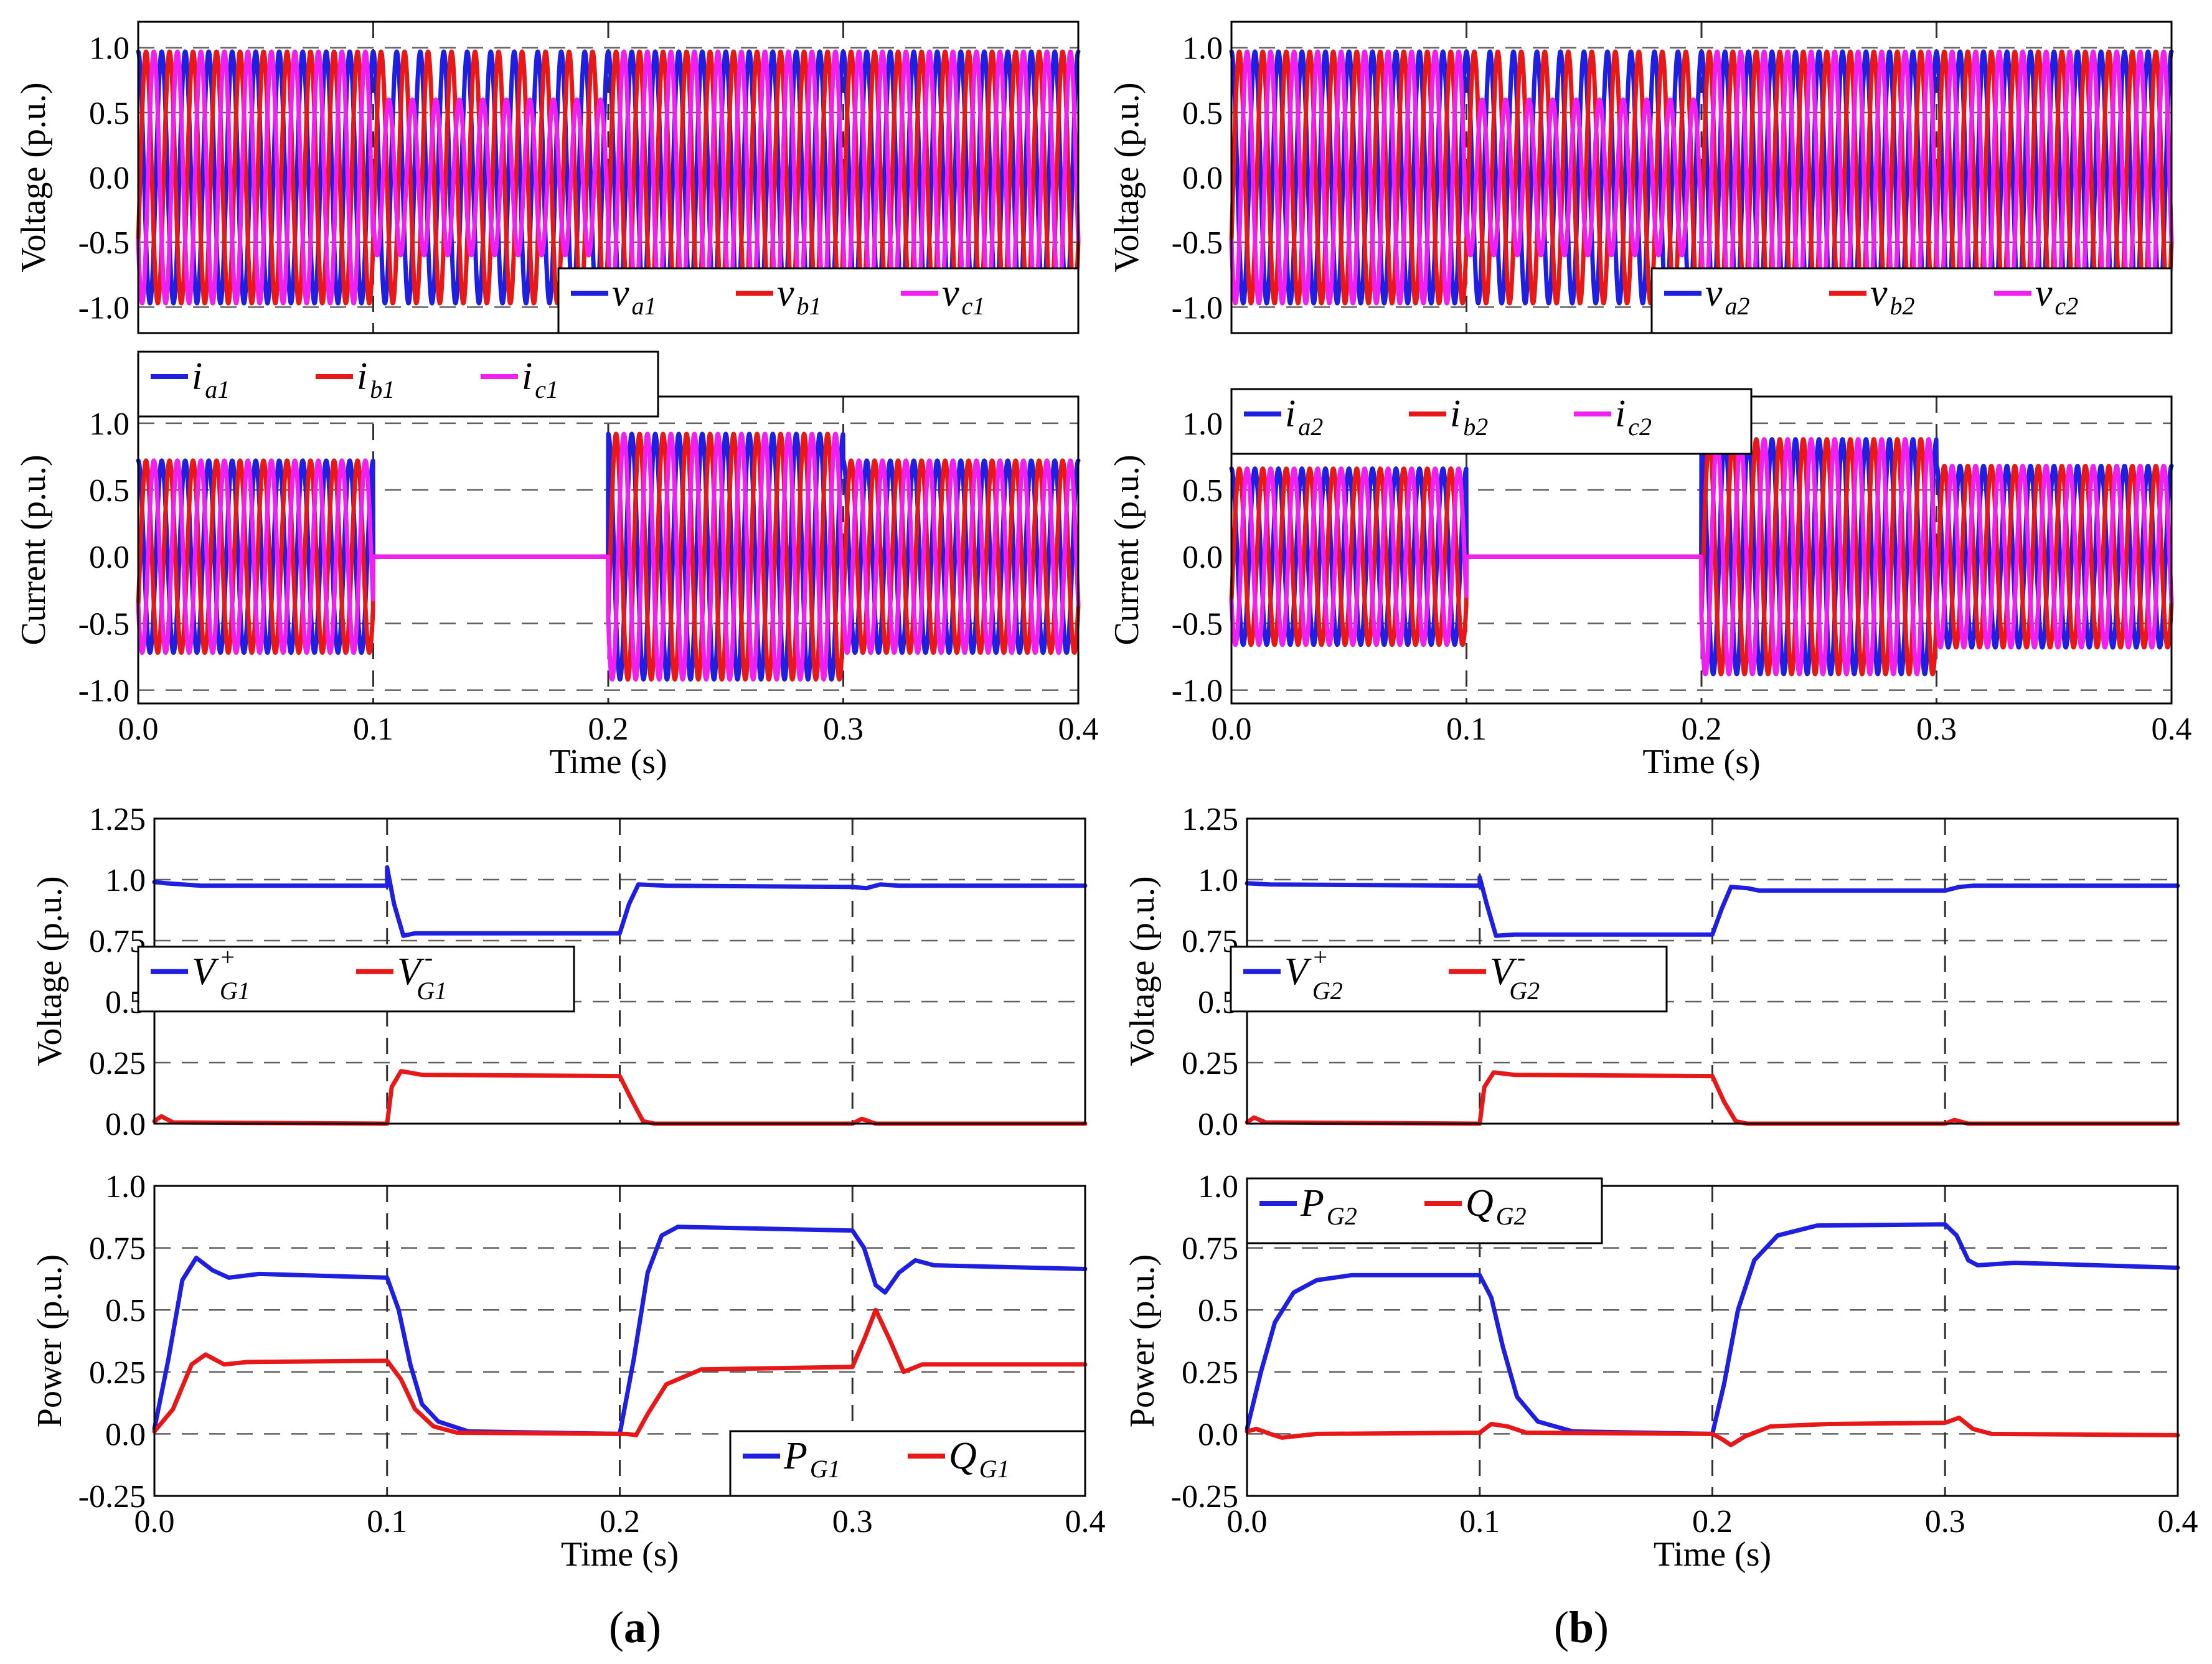  I want to click on legend-entry-QG2: Q G2, so click(1496, 1206).